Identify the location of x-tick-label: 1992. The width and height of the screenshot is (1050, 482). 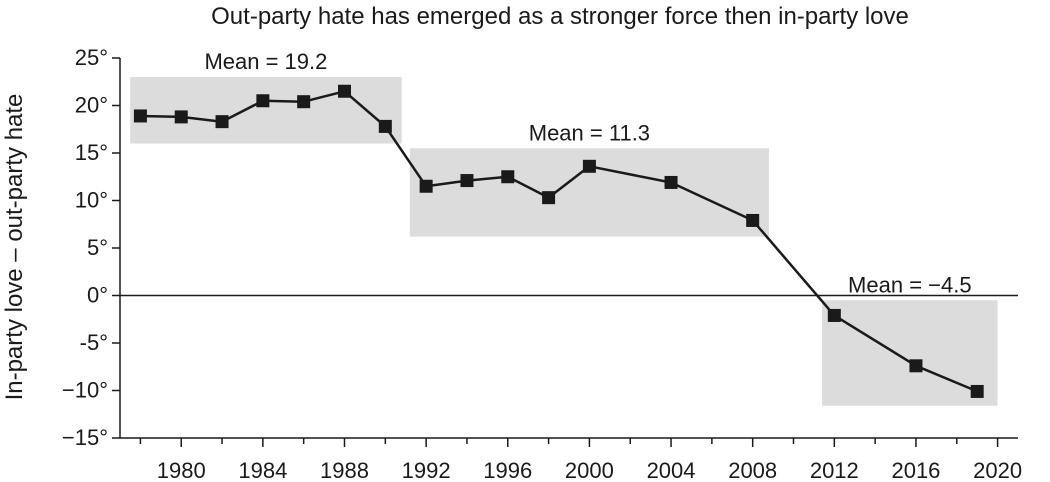
(426, 470).